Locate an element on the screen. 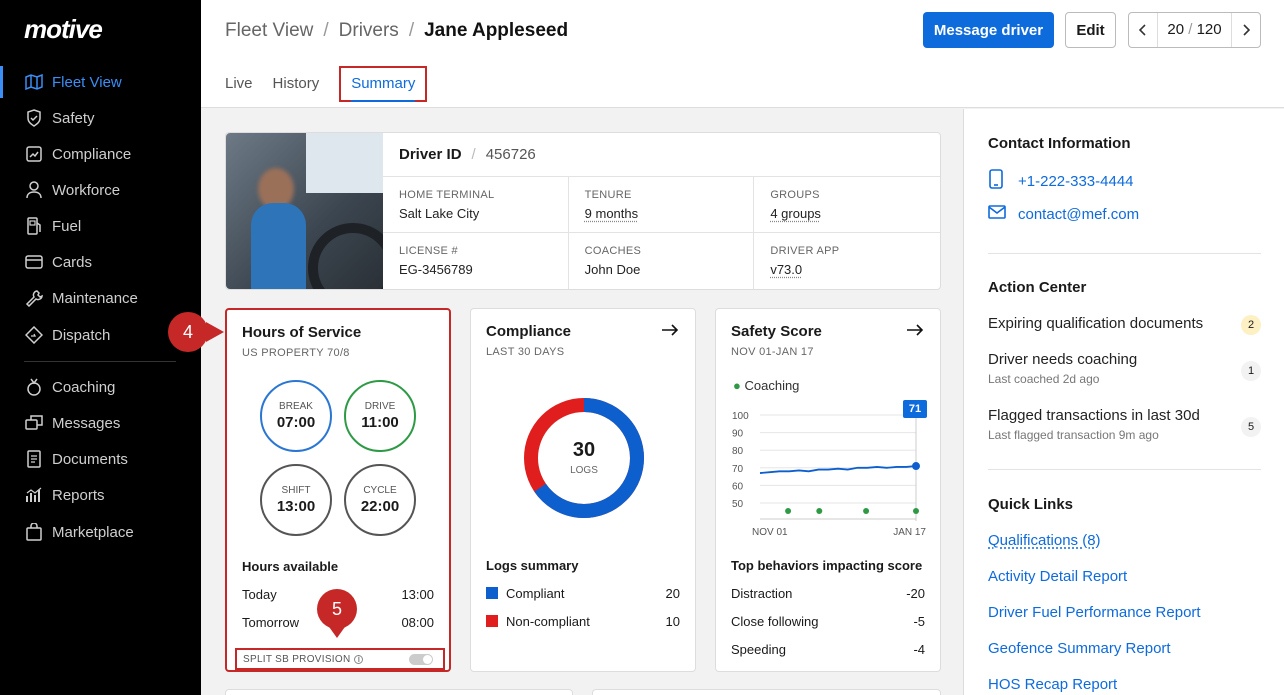 The width and height of the screenshot is (1284, 695). behaviors-title: Top behaviors impacting score is located at coordinates (826, 565).